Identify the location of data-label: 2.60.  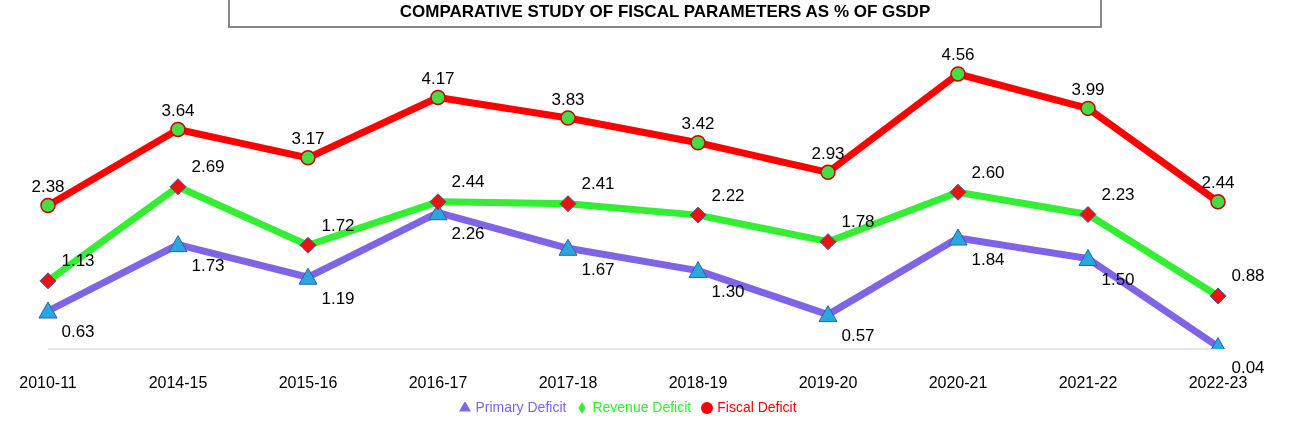
(988, 172).